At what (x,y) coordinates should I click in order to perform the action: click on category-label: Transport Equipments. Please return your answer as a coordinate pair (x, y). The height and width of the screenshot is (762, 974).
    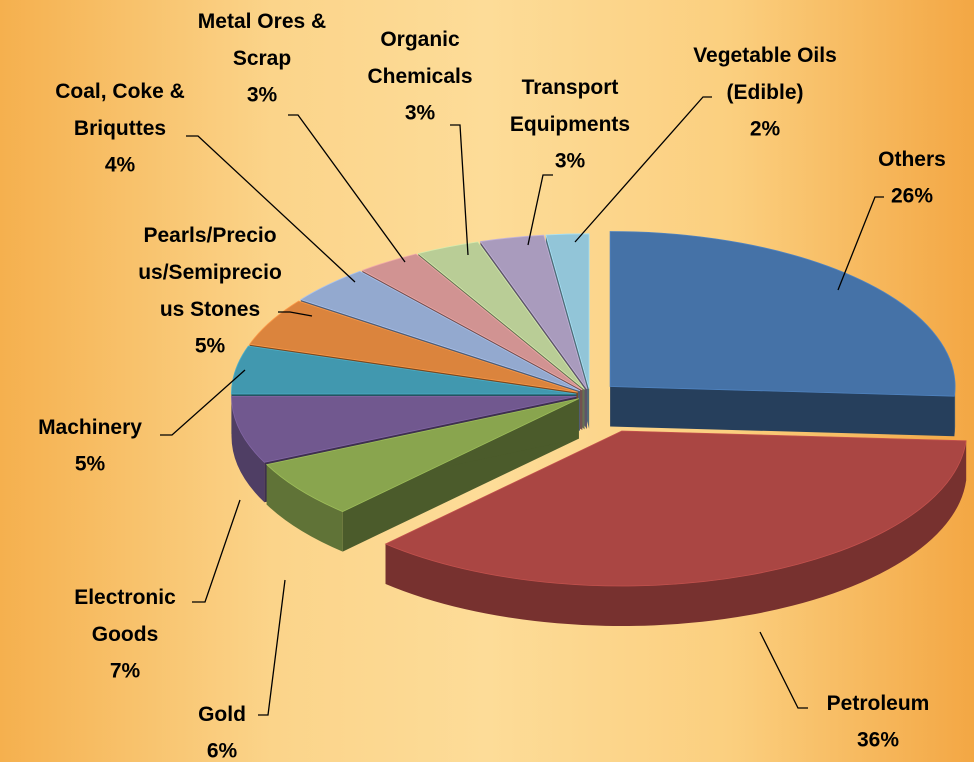
    Looking at the image, I should click on (570, 106).